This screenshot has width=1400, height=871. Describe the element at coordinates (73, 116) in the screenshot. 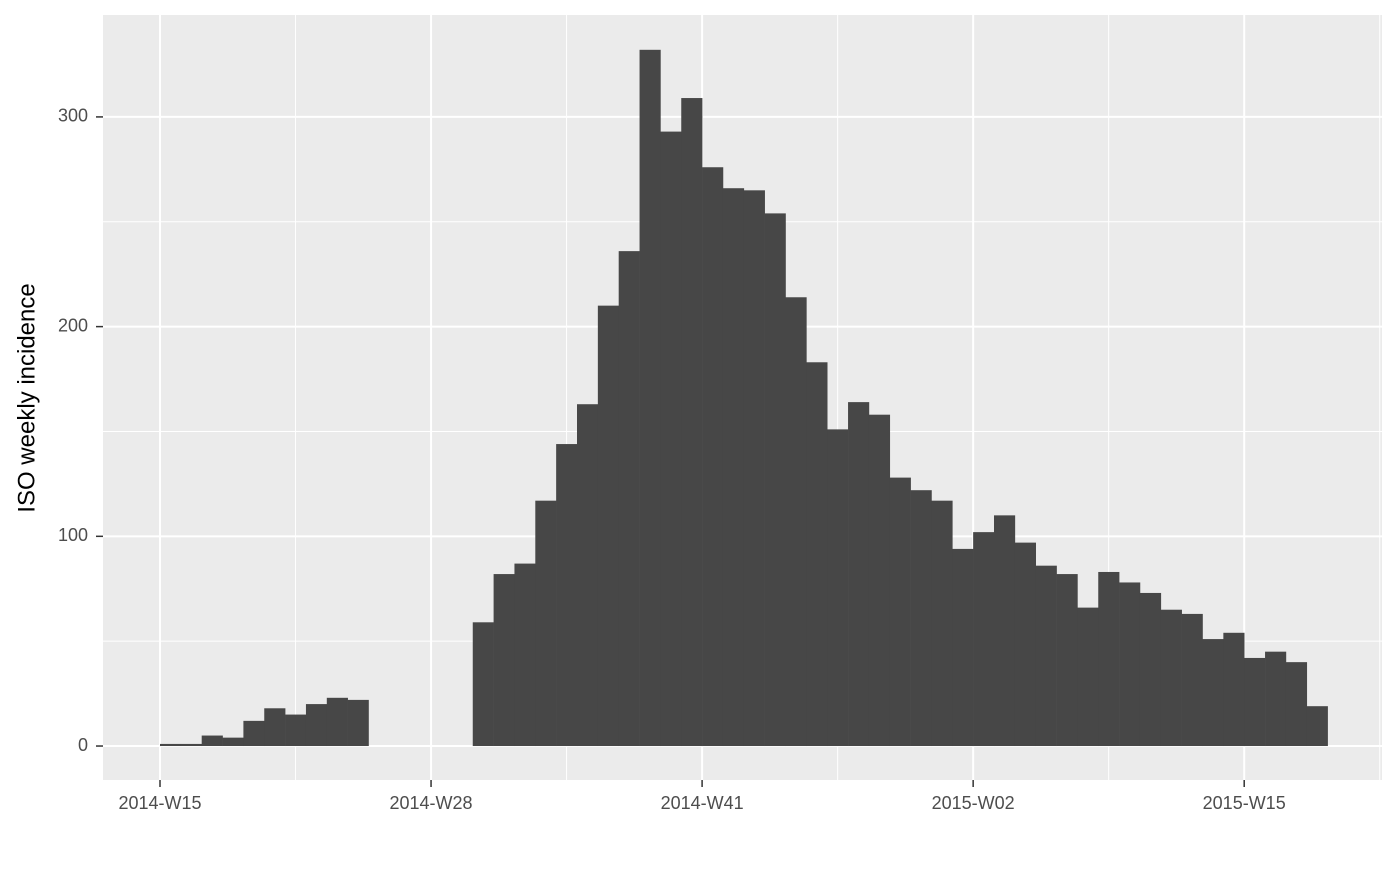

I see `y-tick-label: 300` at that location.